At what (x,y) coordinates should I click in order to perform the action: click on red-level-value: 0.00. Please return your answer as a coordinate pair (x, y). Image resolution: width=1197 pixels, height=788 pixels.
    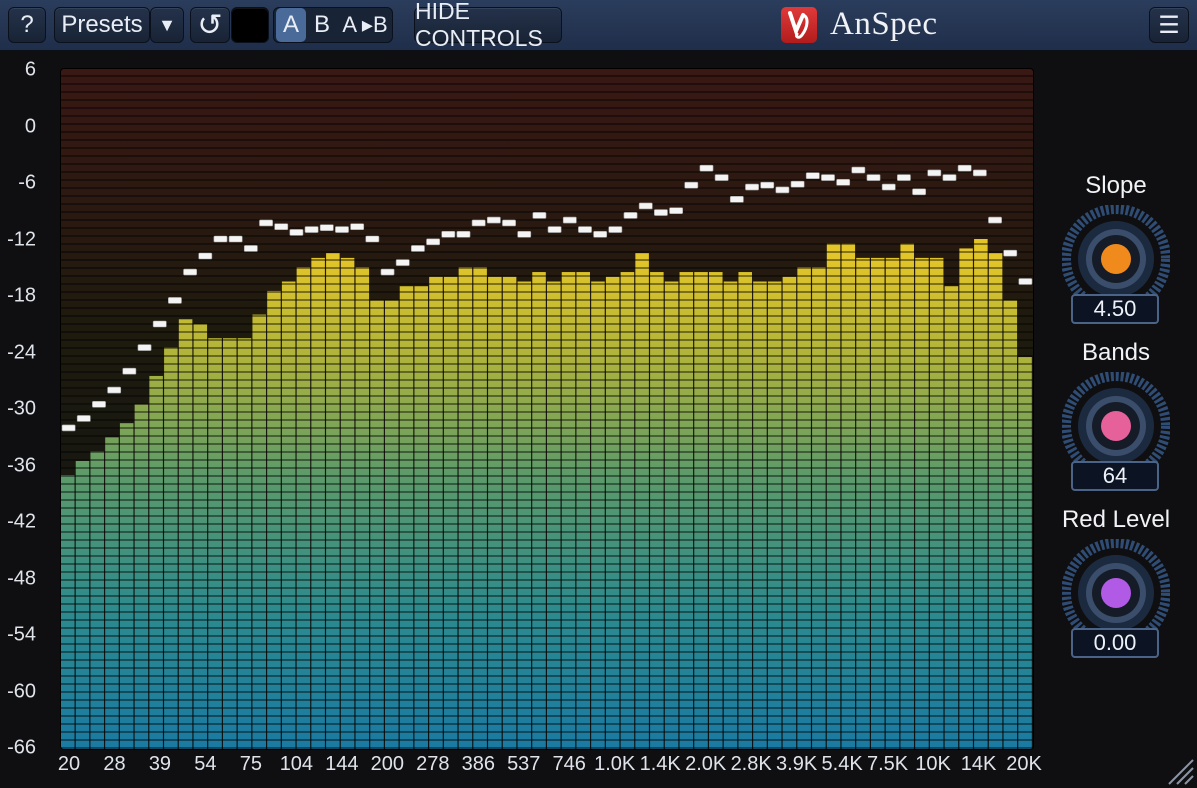
    Looking at the image, I should click on (1115, 643).